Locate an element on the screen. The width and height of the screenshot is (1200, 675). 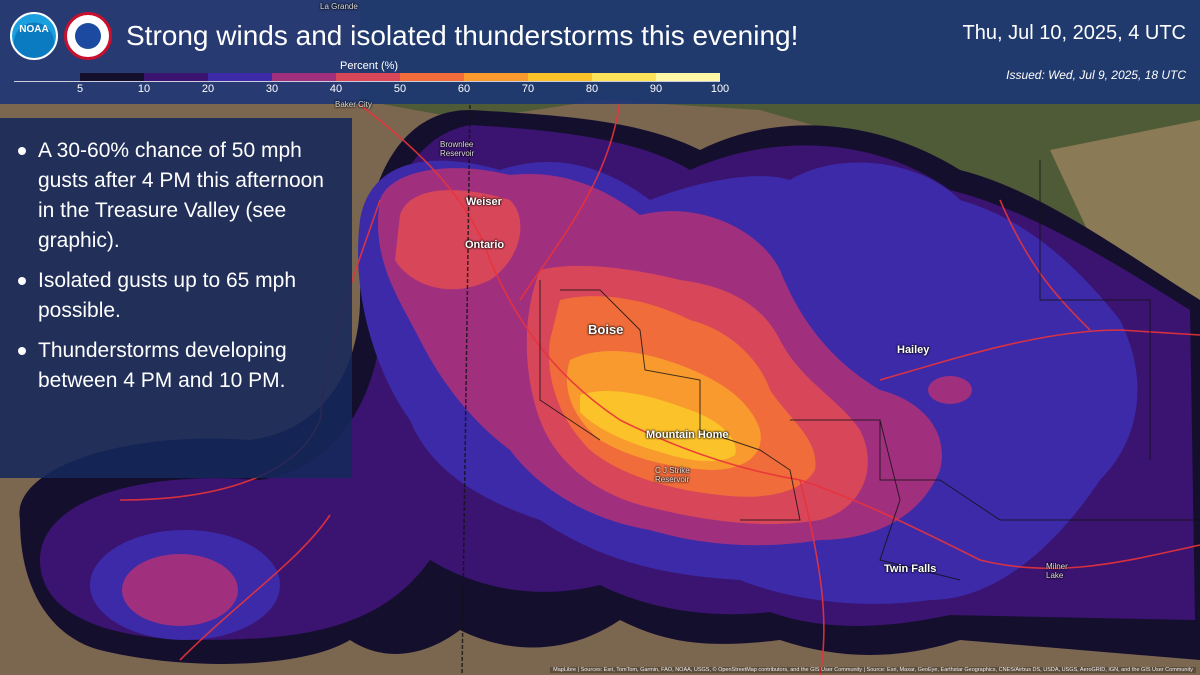
legend-tick-label: 5 is located at coordinates (80, 89).